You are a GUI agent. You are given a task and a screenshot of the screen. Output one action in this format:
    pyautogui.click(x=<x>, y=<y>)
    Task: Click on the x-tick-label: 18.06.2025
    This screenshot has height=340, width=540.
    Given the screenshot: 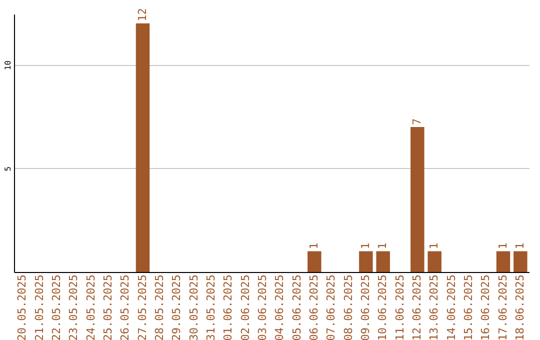 What is the action you would take?
    pyautogui.click(x=519, y=307)
    